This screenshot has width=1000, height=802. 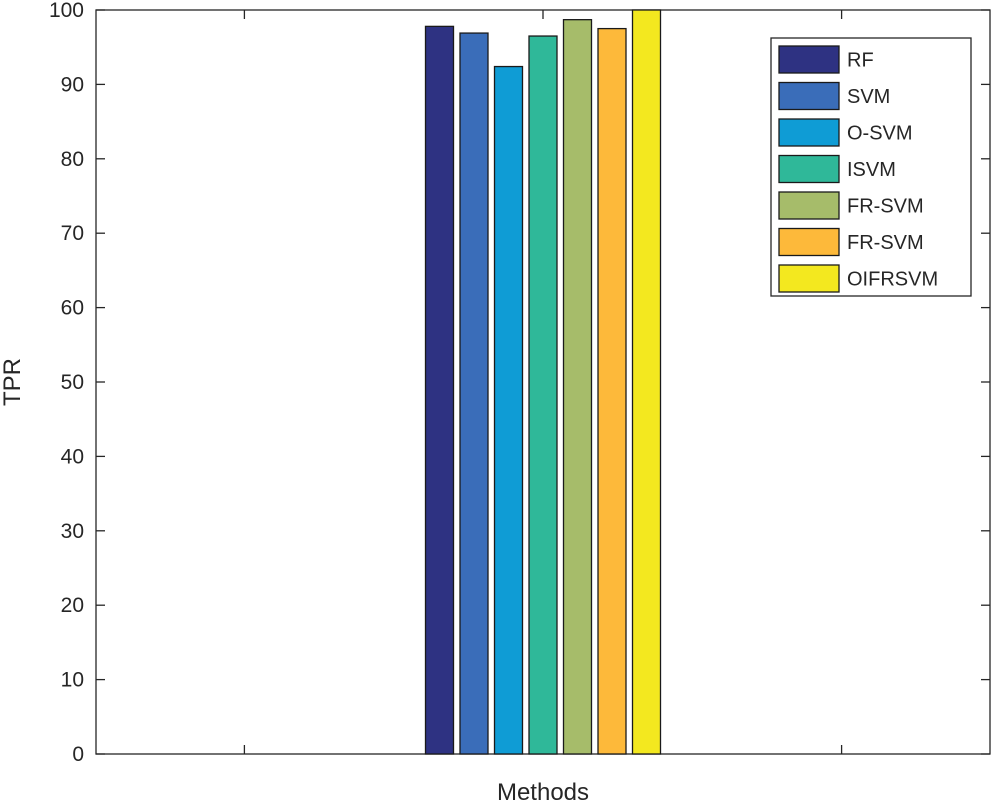 I want to click on legend-label-isvm-3: ISVM, so click(x=871, y=170).